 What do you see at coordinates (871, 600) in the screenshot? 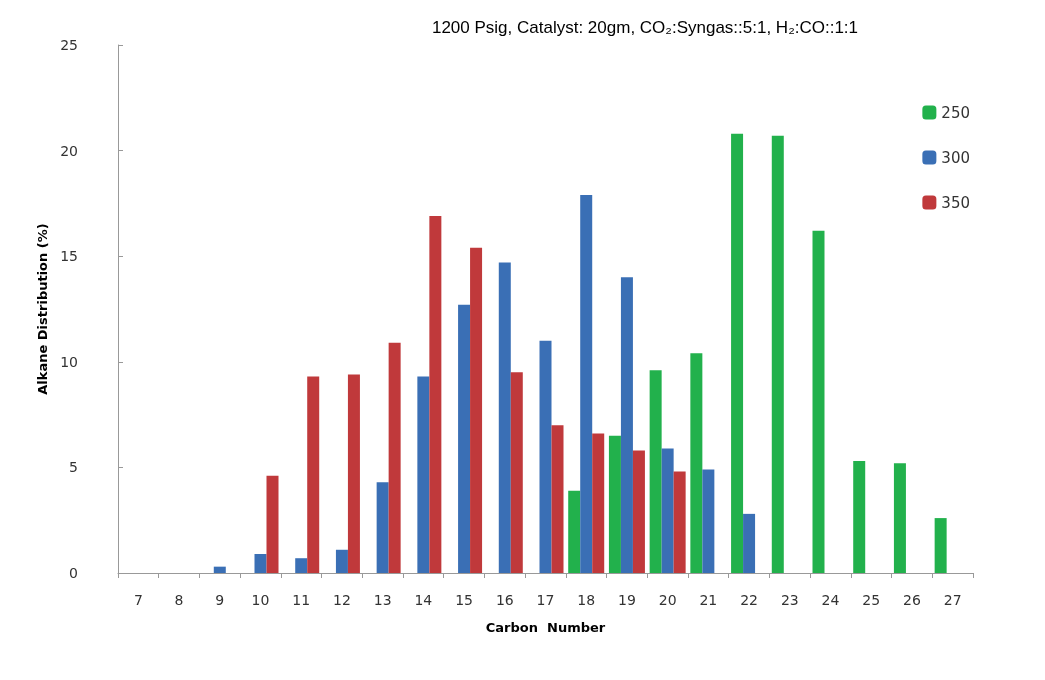
I see `x-tick-label: 25` at bounding box center [871, 600].